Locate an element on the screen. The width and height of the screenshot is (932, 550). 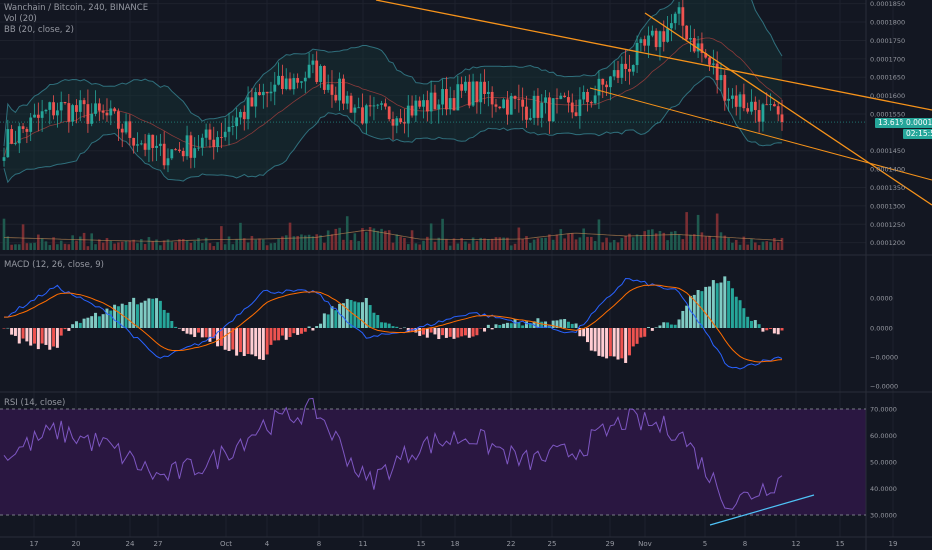
trendline-steep is located at coordinates (788, 109).